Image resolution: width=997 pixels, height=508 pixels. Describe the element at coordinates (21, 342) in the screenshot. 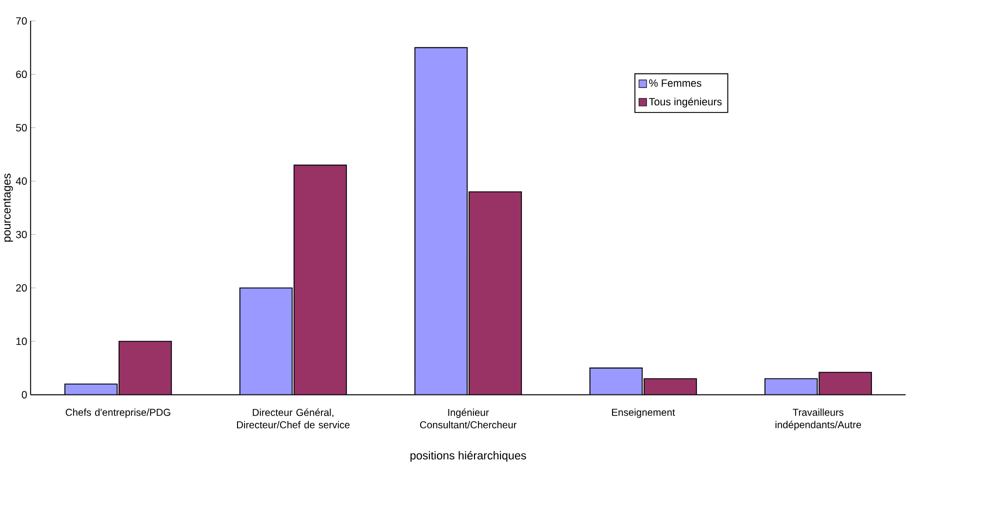

I see `y-tick-label: 10` at that location.